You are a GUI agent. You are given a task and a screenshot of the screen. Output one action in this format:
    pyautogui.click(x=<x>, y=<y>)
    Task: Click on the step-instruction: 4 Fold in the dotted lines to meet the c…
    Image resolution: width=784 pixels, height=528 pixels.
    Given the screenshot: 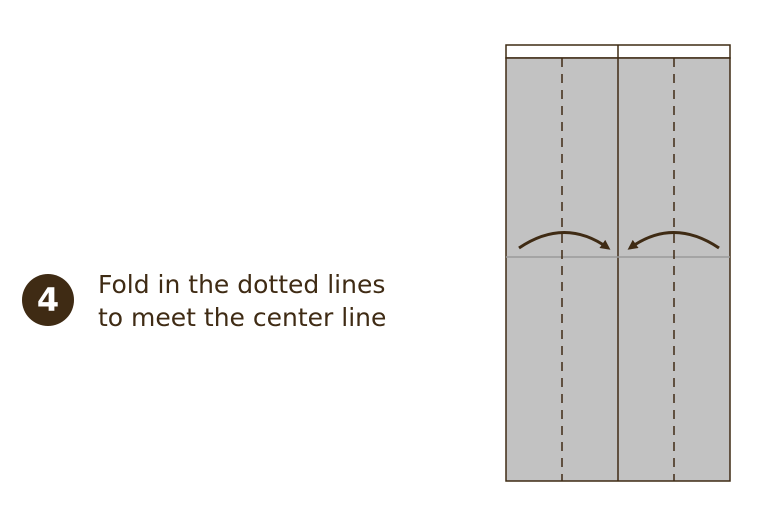 What is the action you would take?
    pyautogui.click(x=204, y=304)
    